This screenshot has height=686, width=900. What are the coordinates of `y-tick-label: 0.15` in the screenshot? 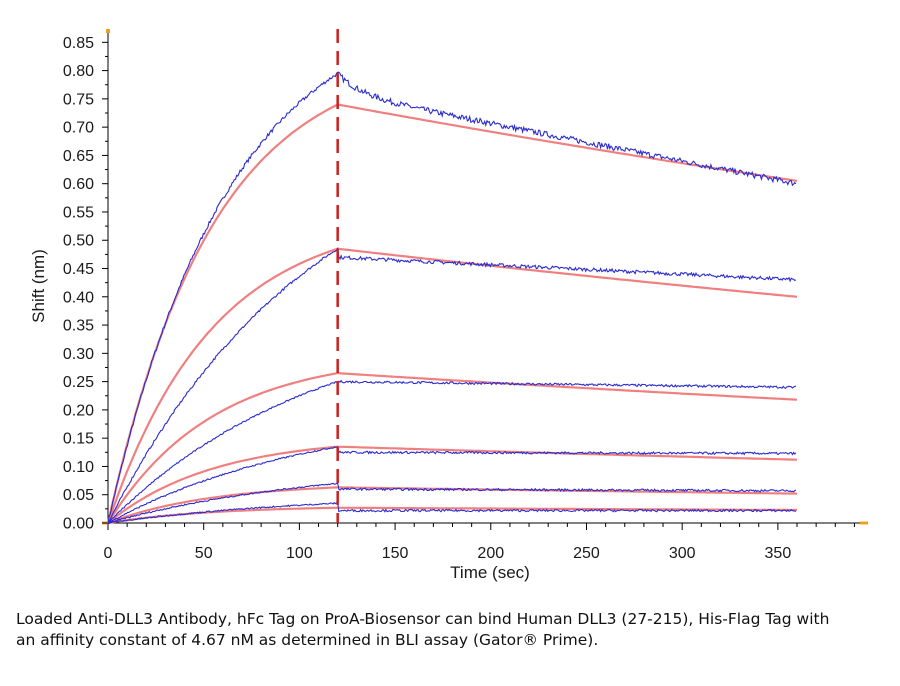 It's located at (78, 439).